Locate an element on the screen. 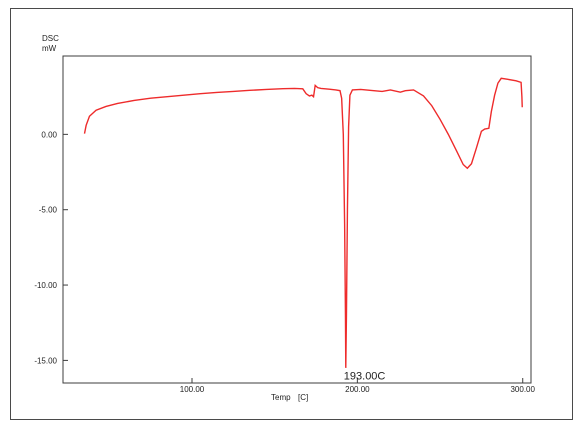  x-tick-label: 300.00 is located at coordinates (522, 389).